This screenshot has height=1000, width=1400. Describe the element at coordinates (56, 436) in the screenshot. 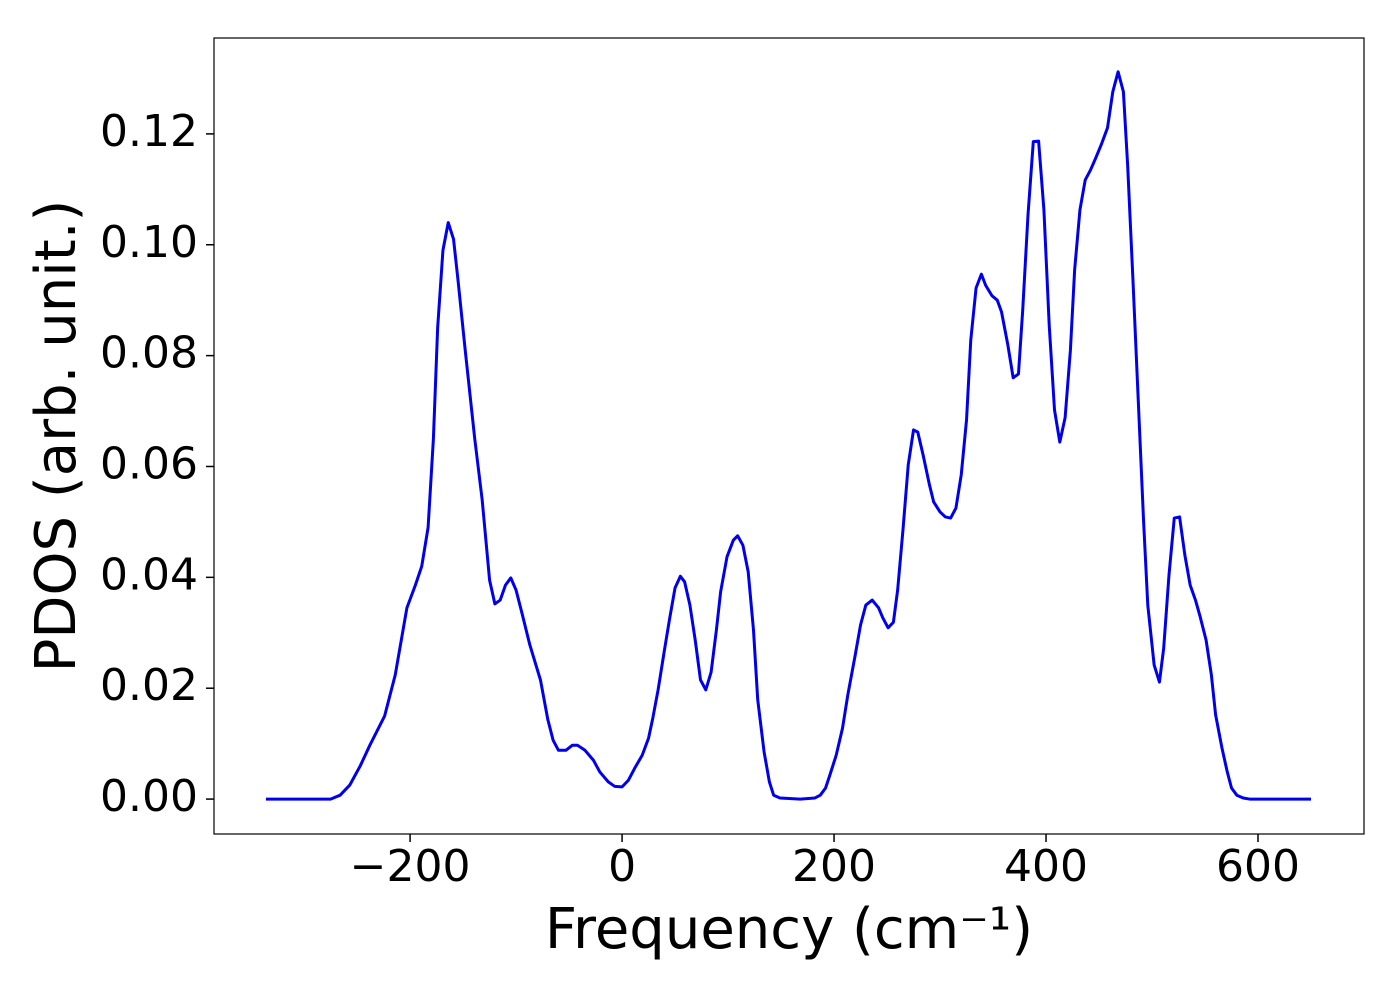

I see `y-axis-label: PDOS (arb. unit.)` at that location.